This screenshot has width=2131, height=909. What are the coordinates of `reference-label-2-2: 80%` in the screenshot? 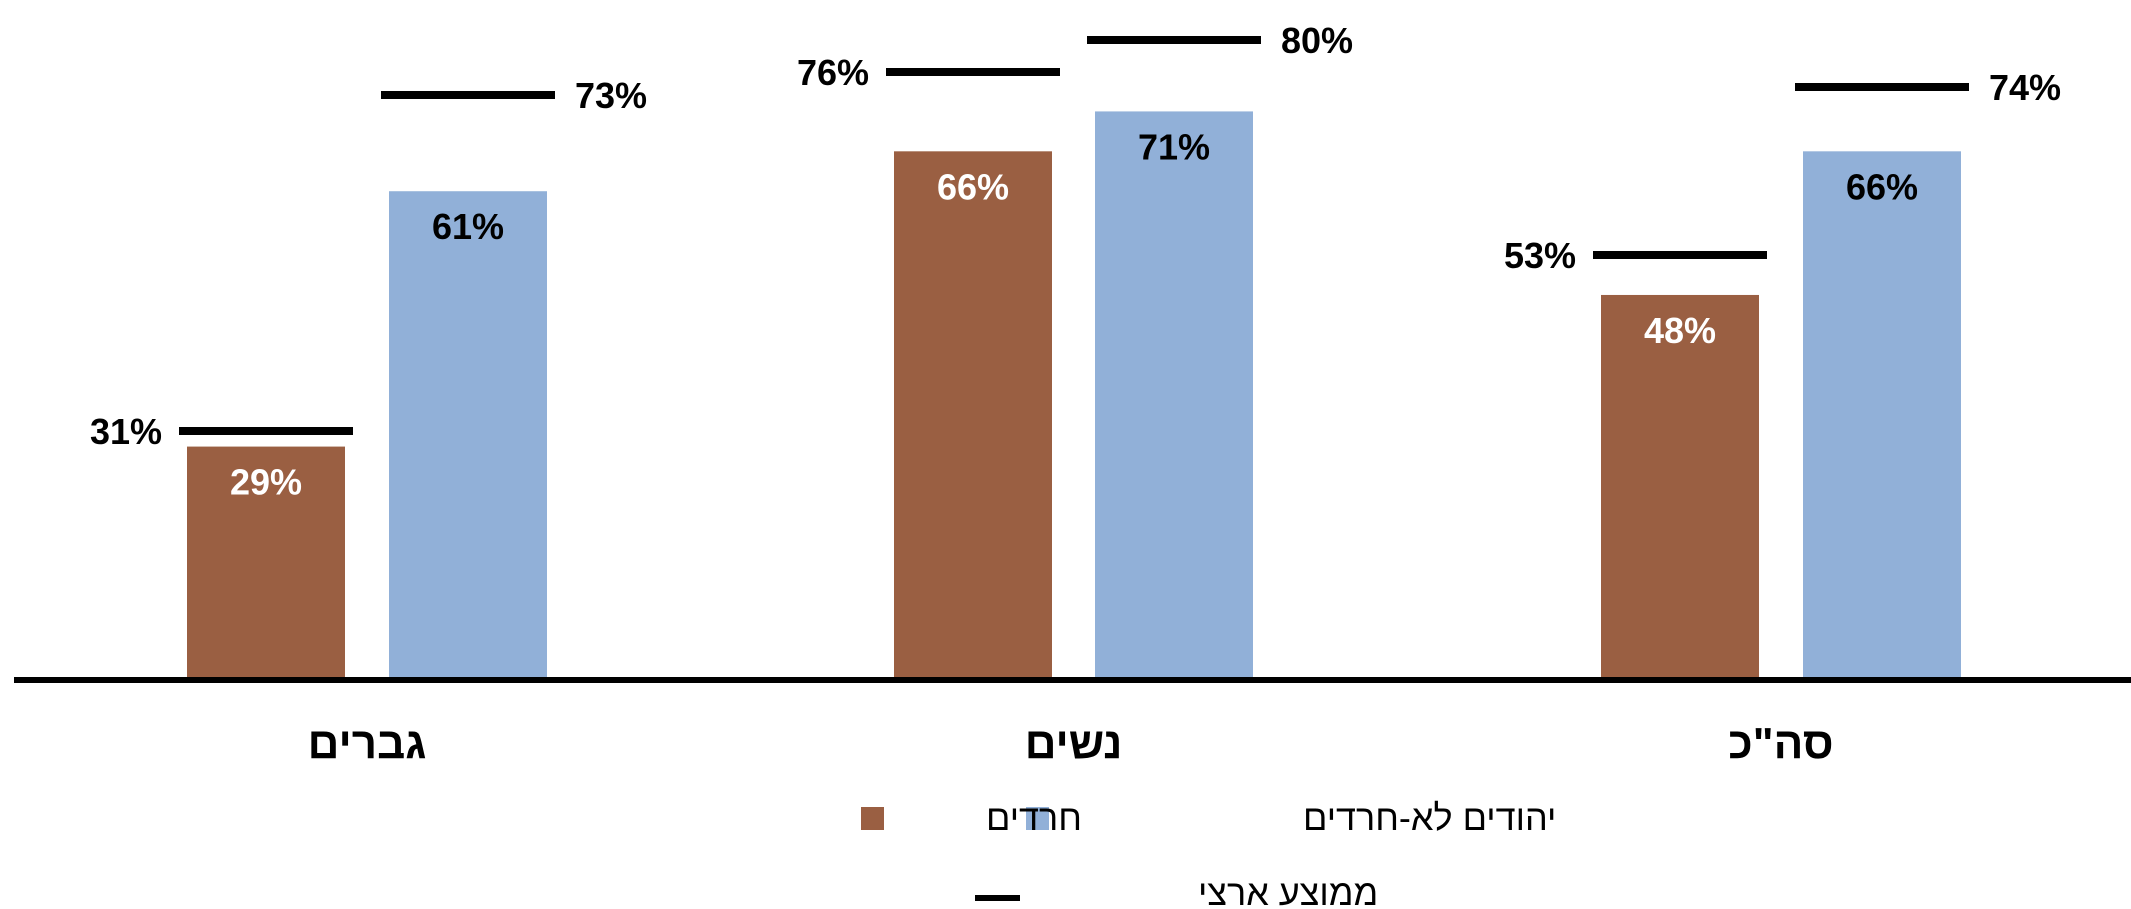 It's located at (1317, 40).